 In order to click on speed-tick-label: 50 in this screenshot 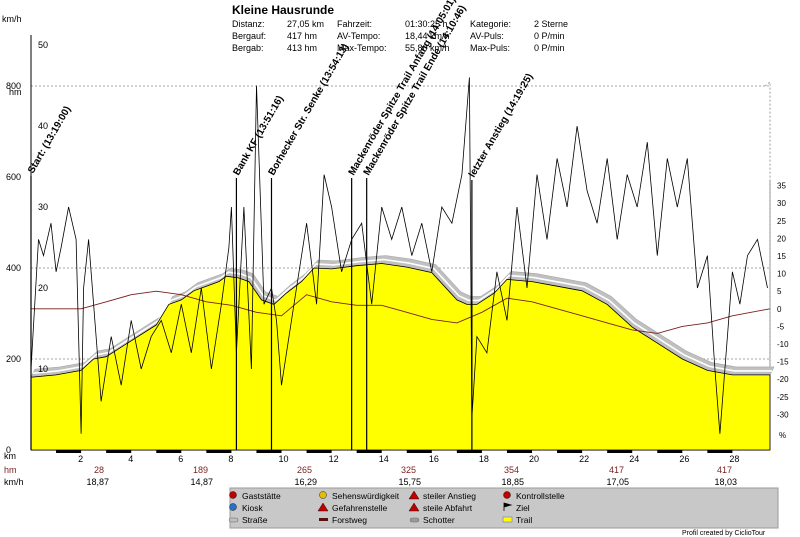, I will do `click(43, 45)`.